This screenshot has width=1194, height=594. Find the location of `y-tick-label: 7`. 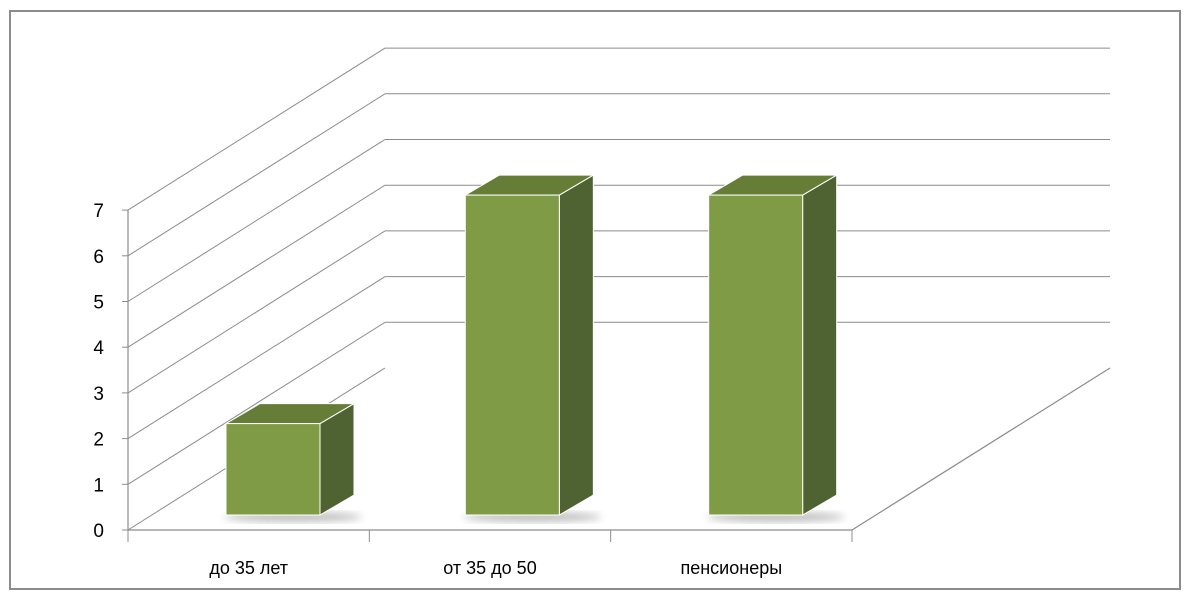

y-tick-label: 7 is located at coordinates (98, 211).